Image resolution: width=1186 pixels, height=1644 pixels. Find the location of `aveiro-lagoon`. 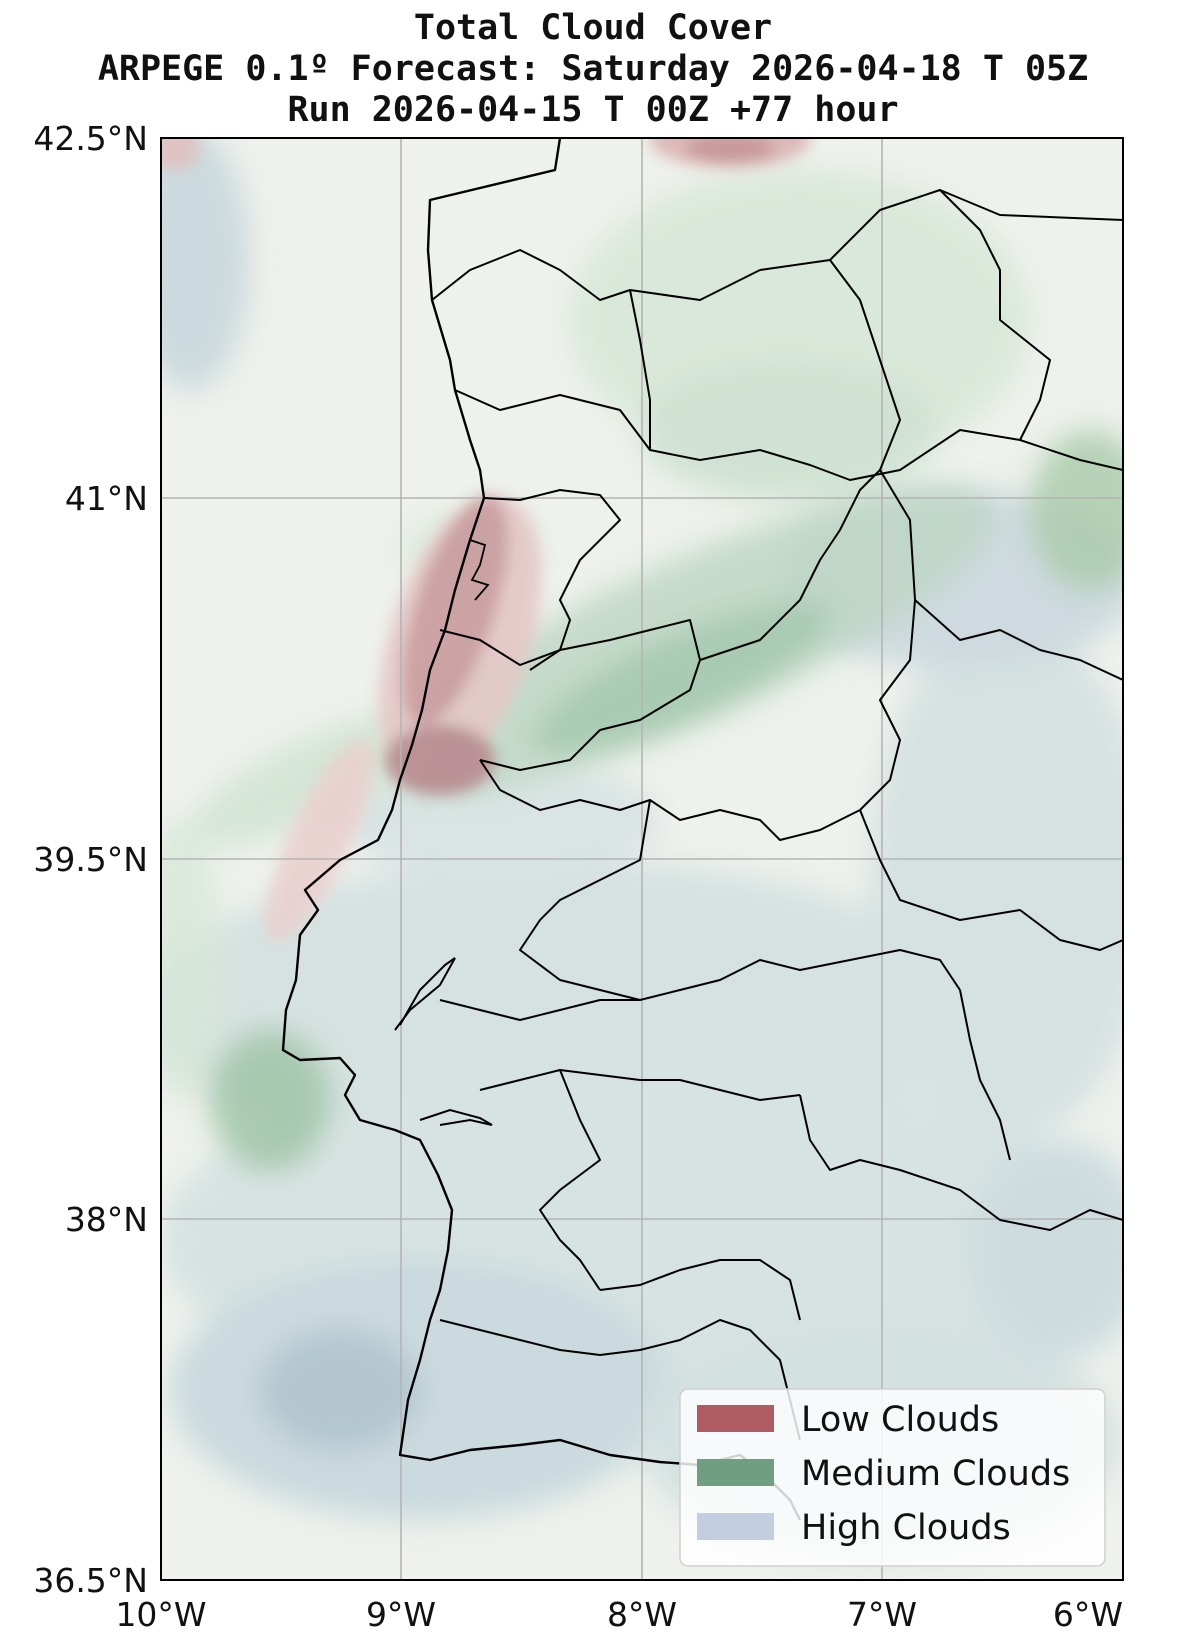

aveiro-lagoon is located at coordinates (479, 570).